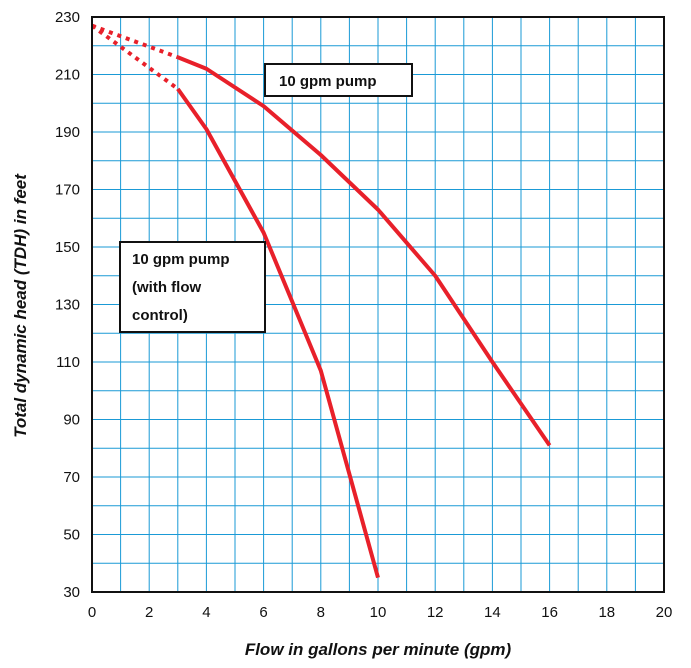  Describe the element at coordinates (67, 75) in the screenshot. I see `y-tick-label: 210` at that location.